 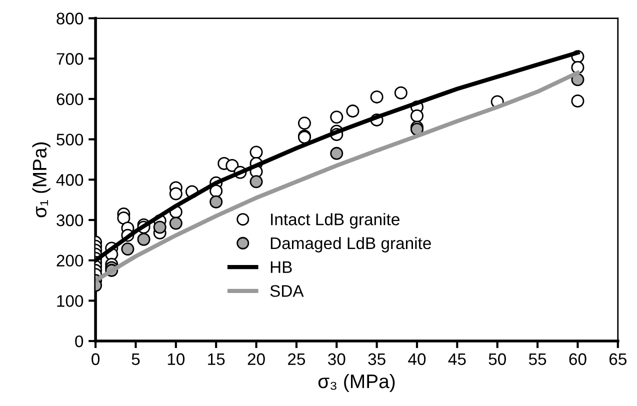 I want to click on y-tick-label: 300, so click(x=70, y=220).